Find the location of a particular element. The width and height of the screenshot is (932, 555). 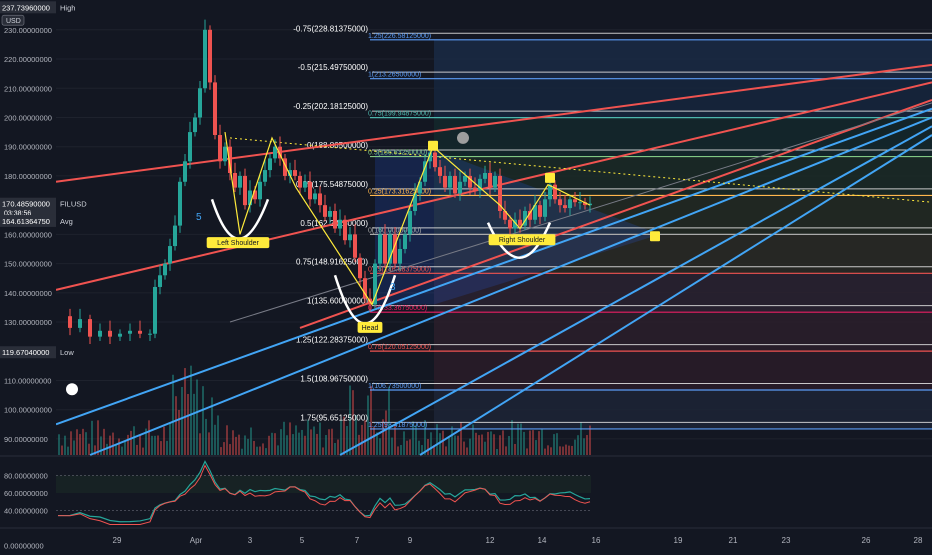

wave-label: 3 is located at coordinates (393, 287).